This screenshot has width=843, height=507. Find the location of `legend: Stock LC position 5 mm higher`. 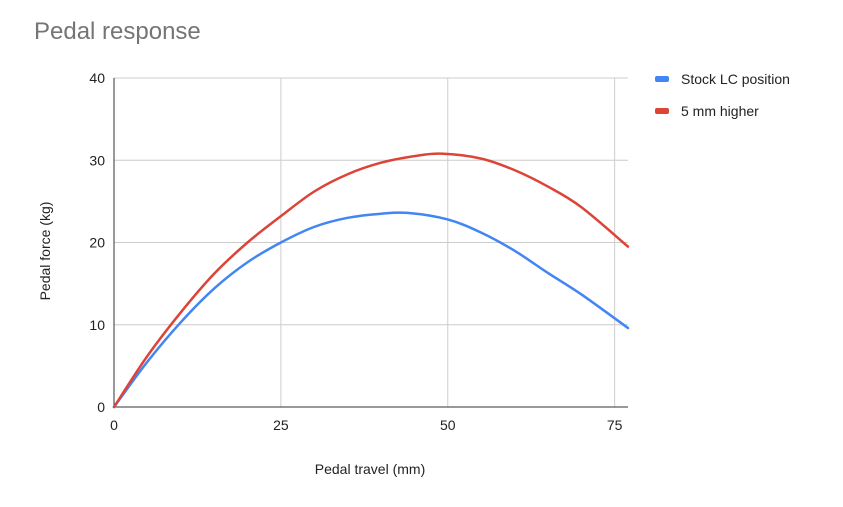

legend: Stock LC position 5 mm higher is located at coordinates (722, 95).